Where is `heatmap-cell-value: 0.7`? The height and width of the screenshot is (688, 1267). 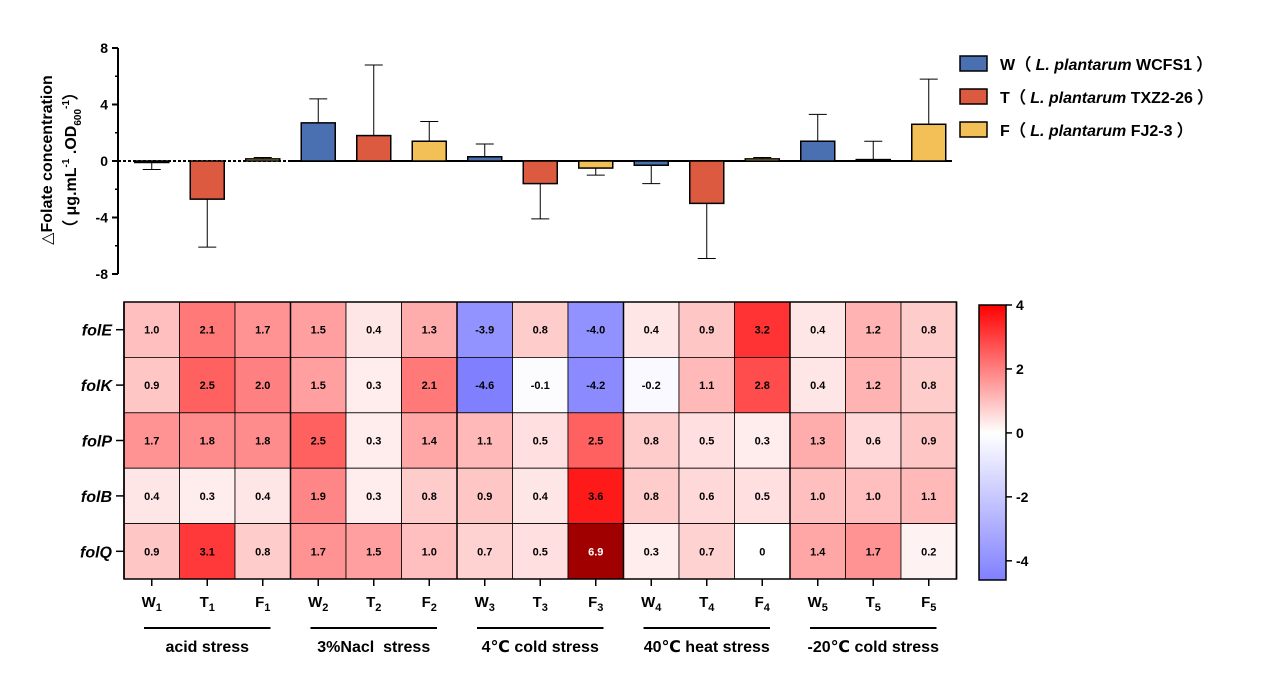
heatmap-cell-value: 0.7 is located at coordinates (484, 552).